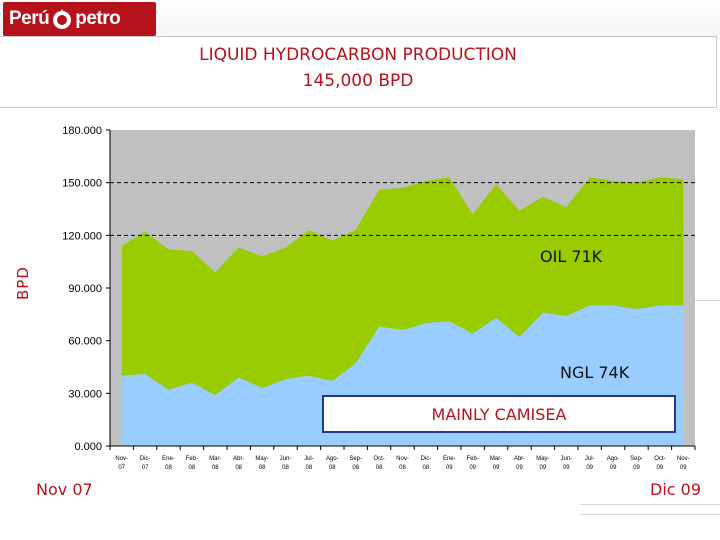  What do you see at coordinates (683, 463) in the screenshot?
I see `x-tick-label: Nov-09` at bounding box center [683, 463].